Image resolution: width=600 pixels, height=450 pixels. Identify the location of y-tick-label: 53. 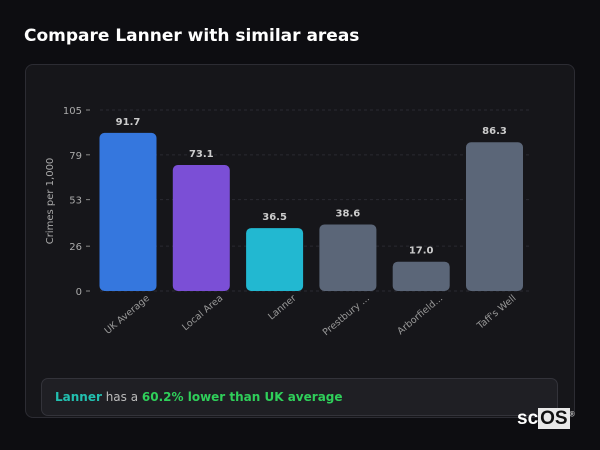
(75, 201).